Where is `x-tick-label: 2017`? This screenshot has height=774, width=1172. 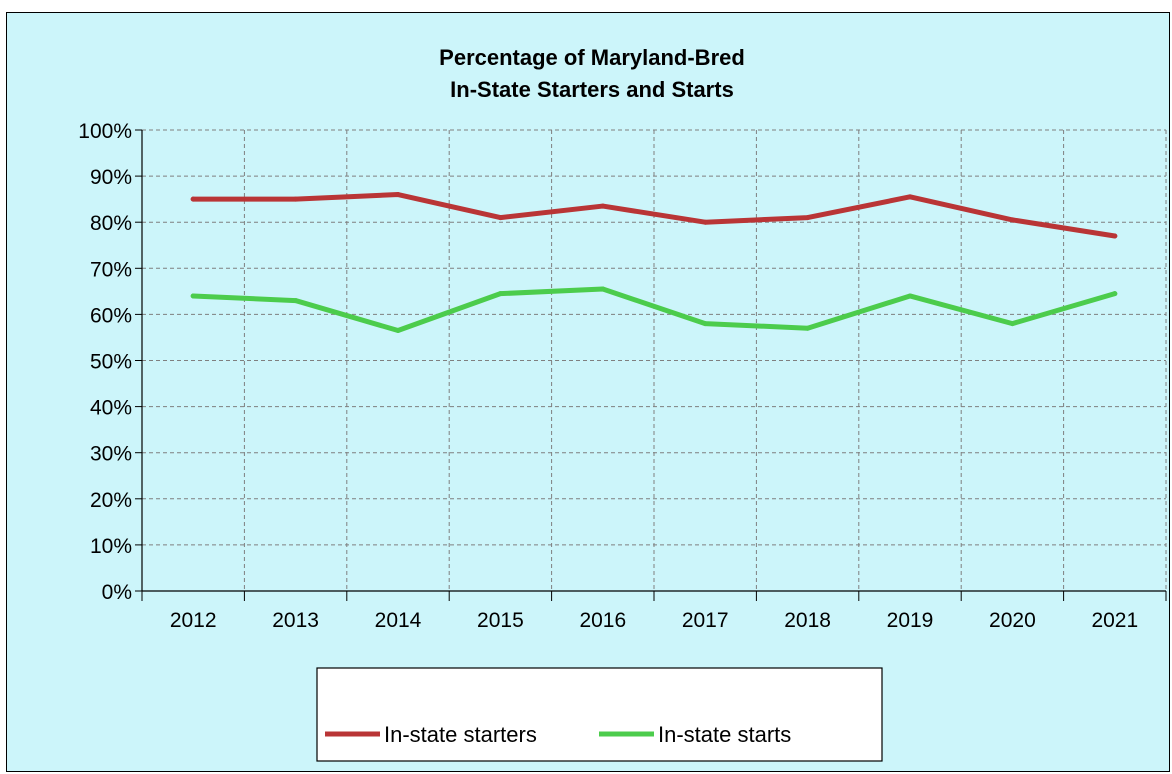 x-tick-label: 2017 is located at coordinates (705, 620).